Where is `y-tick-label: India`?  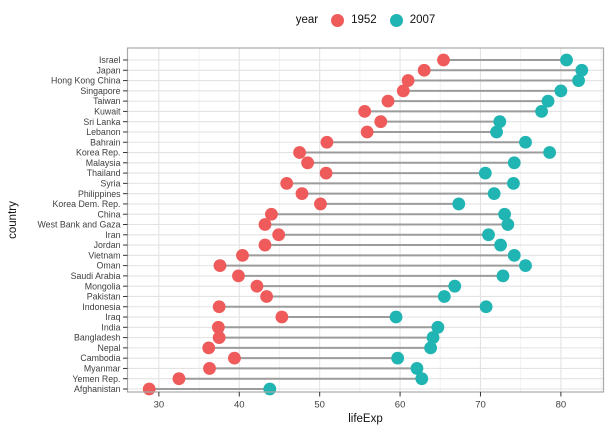 y-tick-label: India is located at coordinates (110, 327).